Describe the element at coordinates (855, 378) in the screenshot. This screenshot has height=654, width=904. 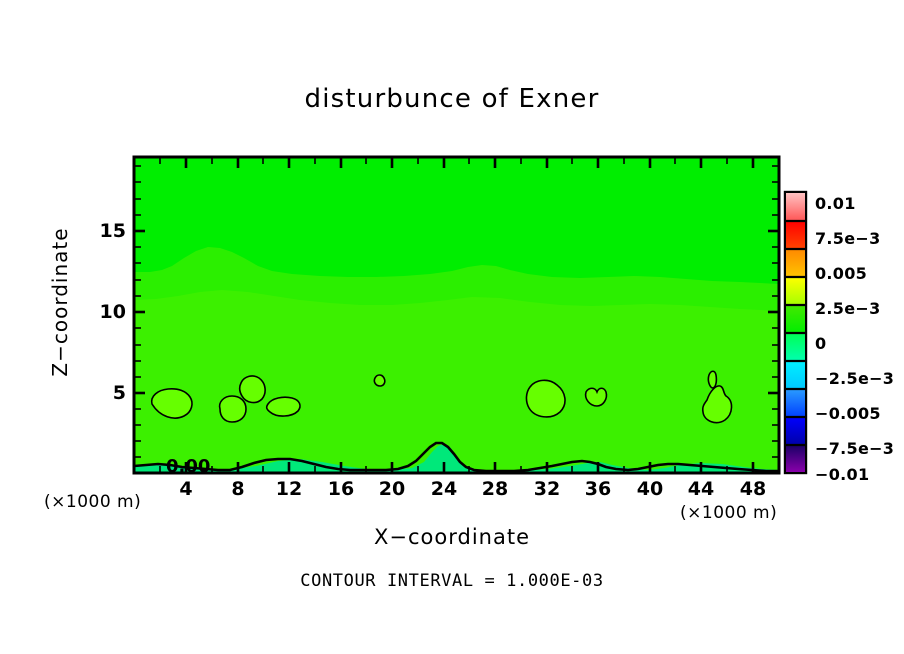
I see `colorbar-label-5: −2.5e−3` at that location.